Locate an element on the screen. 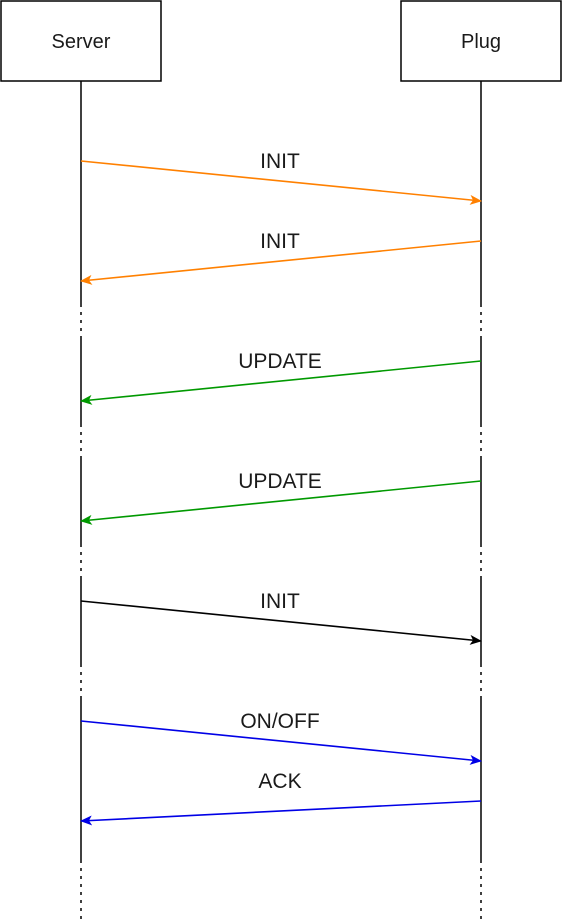  message-1: INIT is located at coordinates (281, 257).